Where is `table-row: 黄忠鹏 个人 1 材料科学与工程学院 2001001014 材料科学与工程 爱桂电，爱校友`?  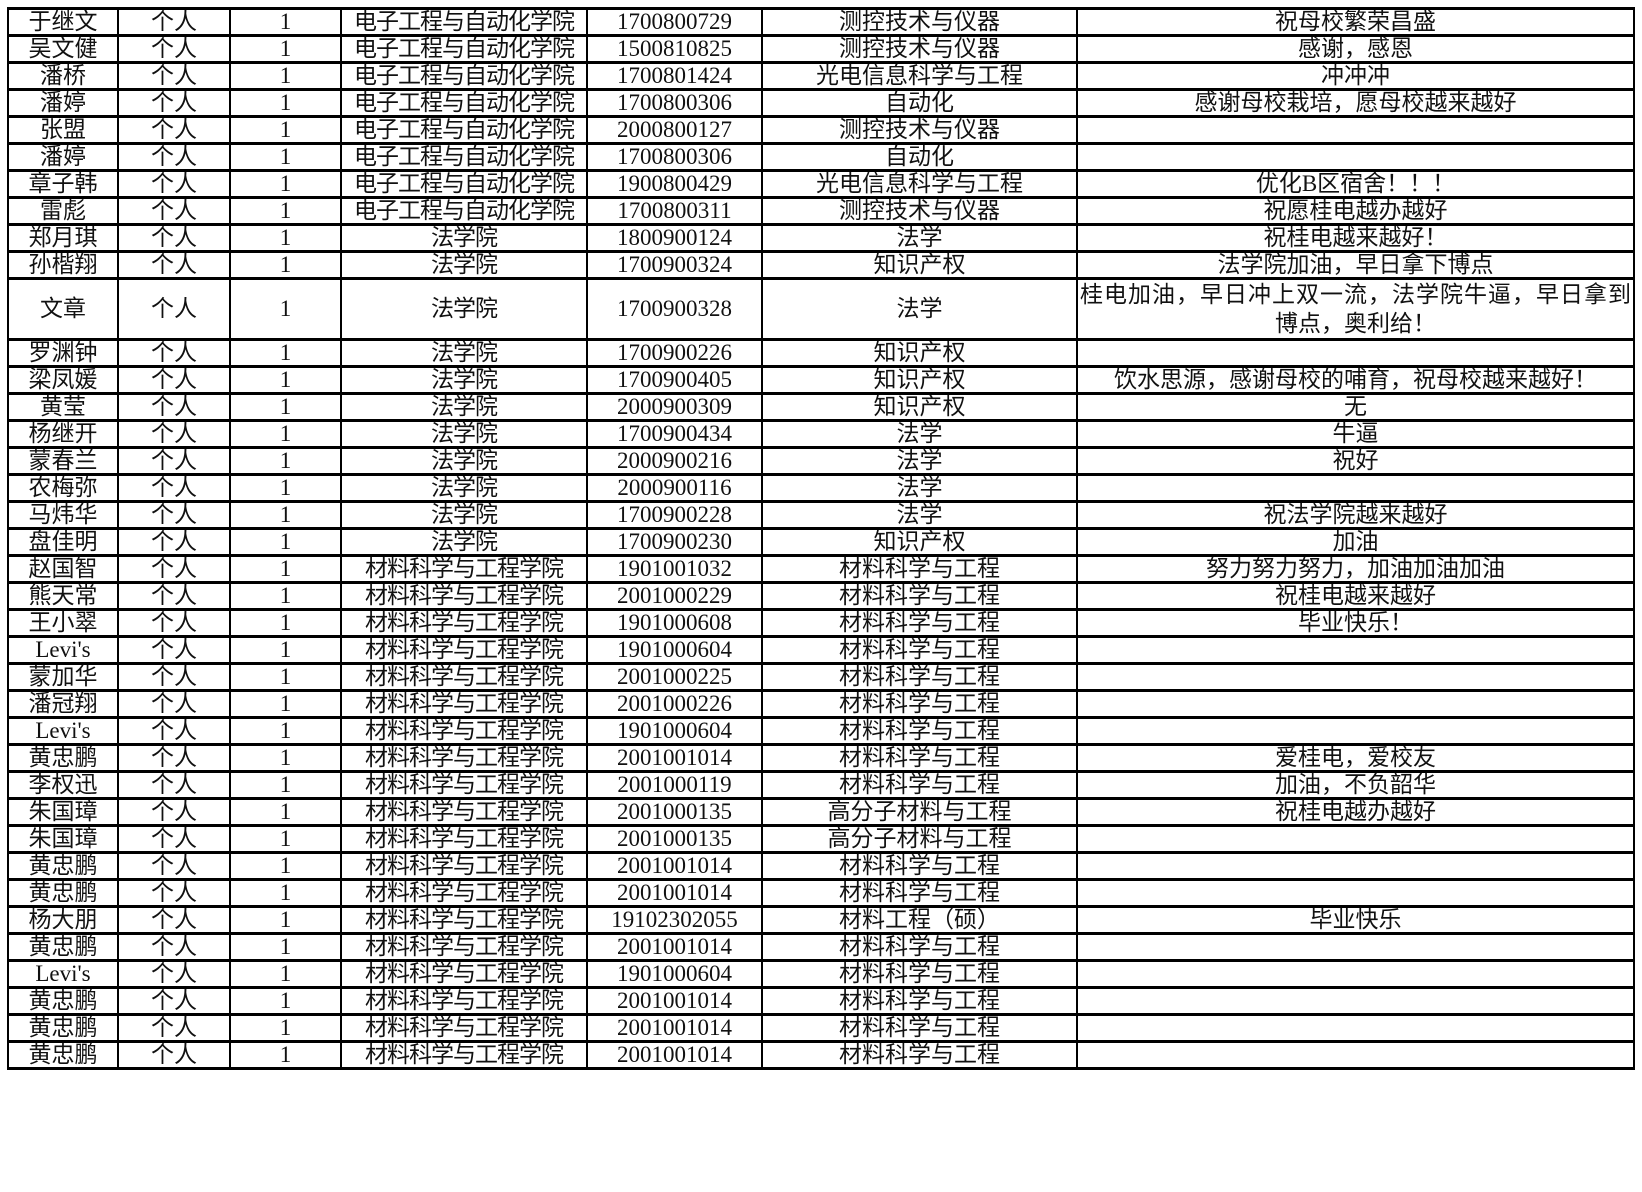 table-row: 黄忠鹏 个人 1 材料科学与工程学院 2001001014 材料科学与工程 爱桂电，爱校友 is located at coordinates (821, 758).